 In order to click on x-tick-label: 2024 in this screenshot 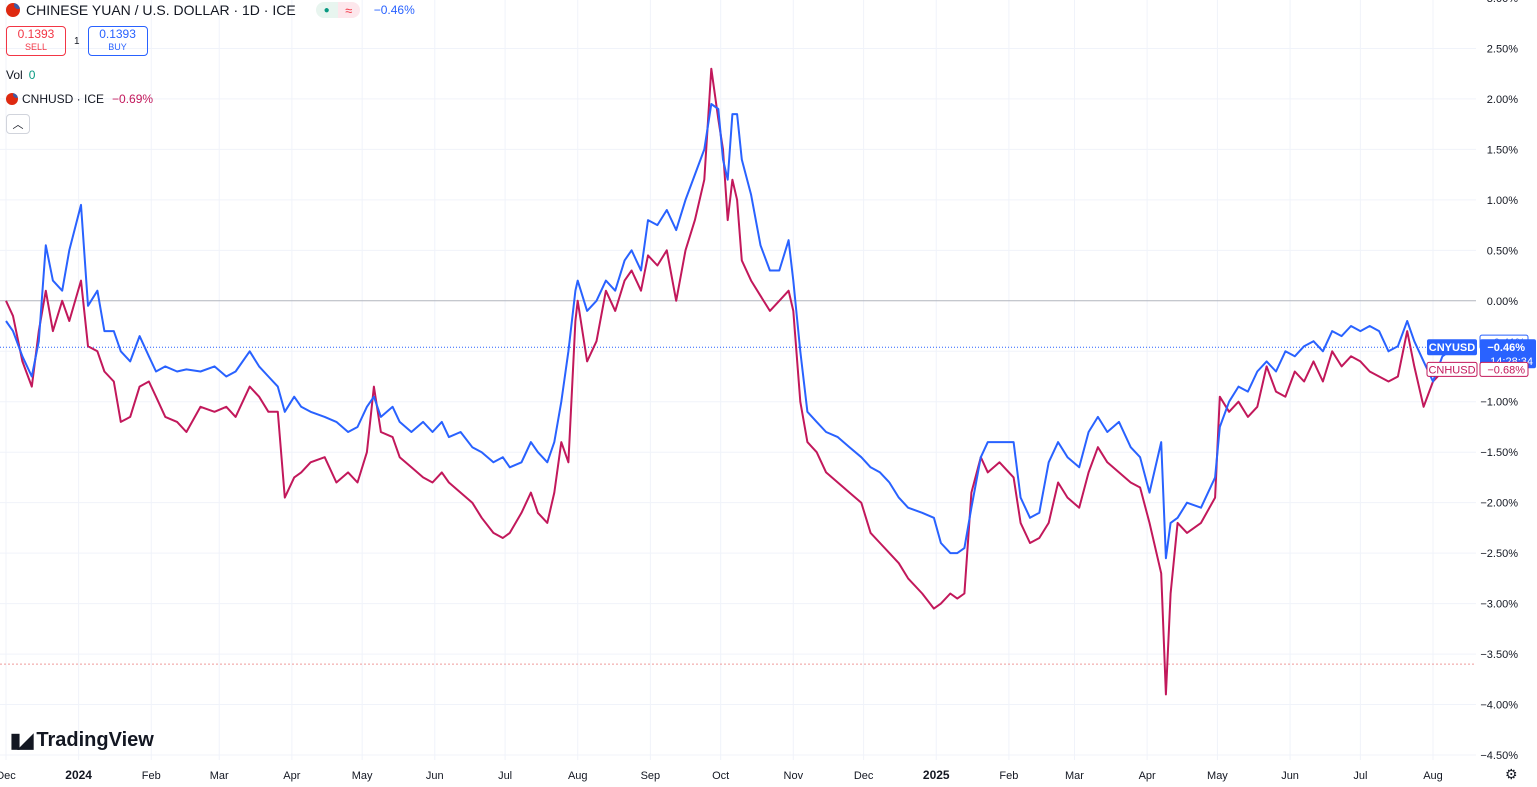, I will do `click(78, 775)`.